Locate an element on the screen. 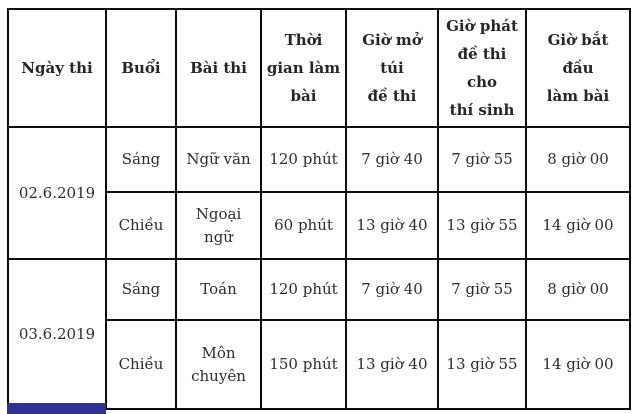  subject-cell: Toán is located at coordinates (218, 289).